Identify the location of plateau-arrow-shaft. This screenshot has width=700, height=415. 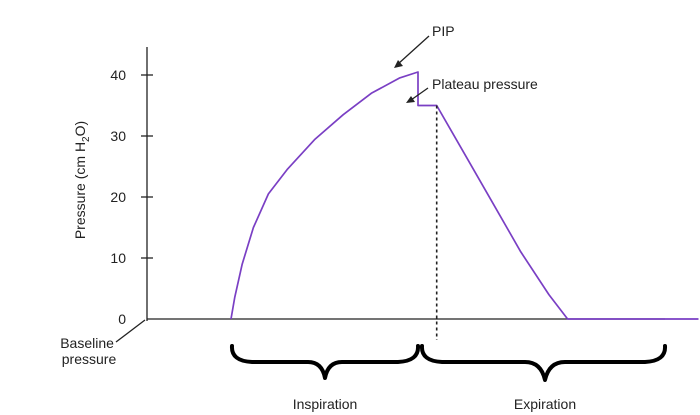
(419, 94).